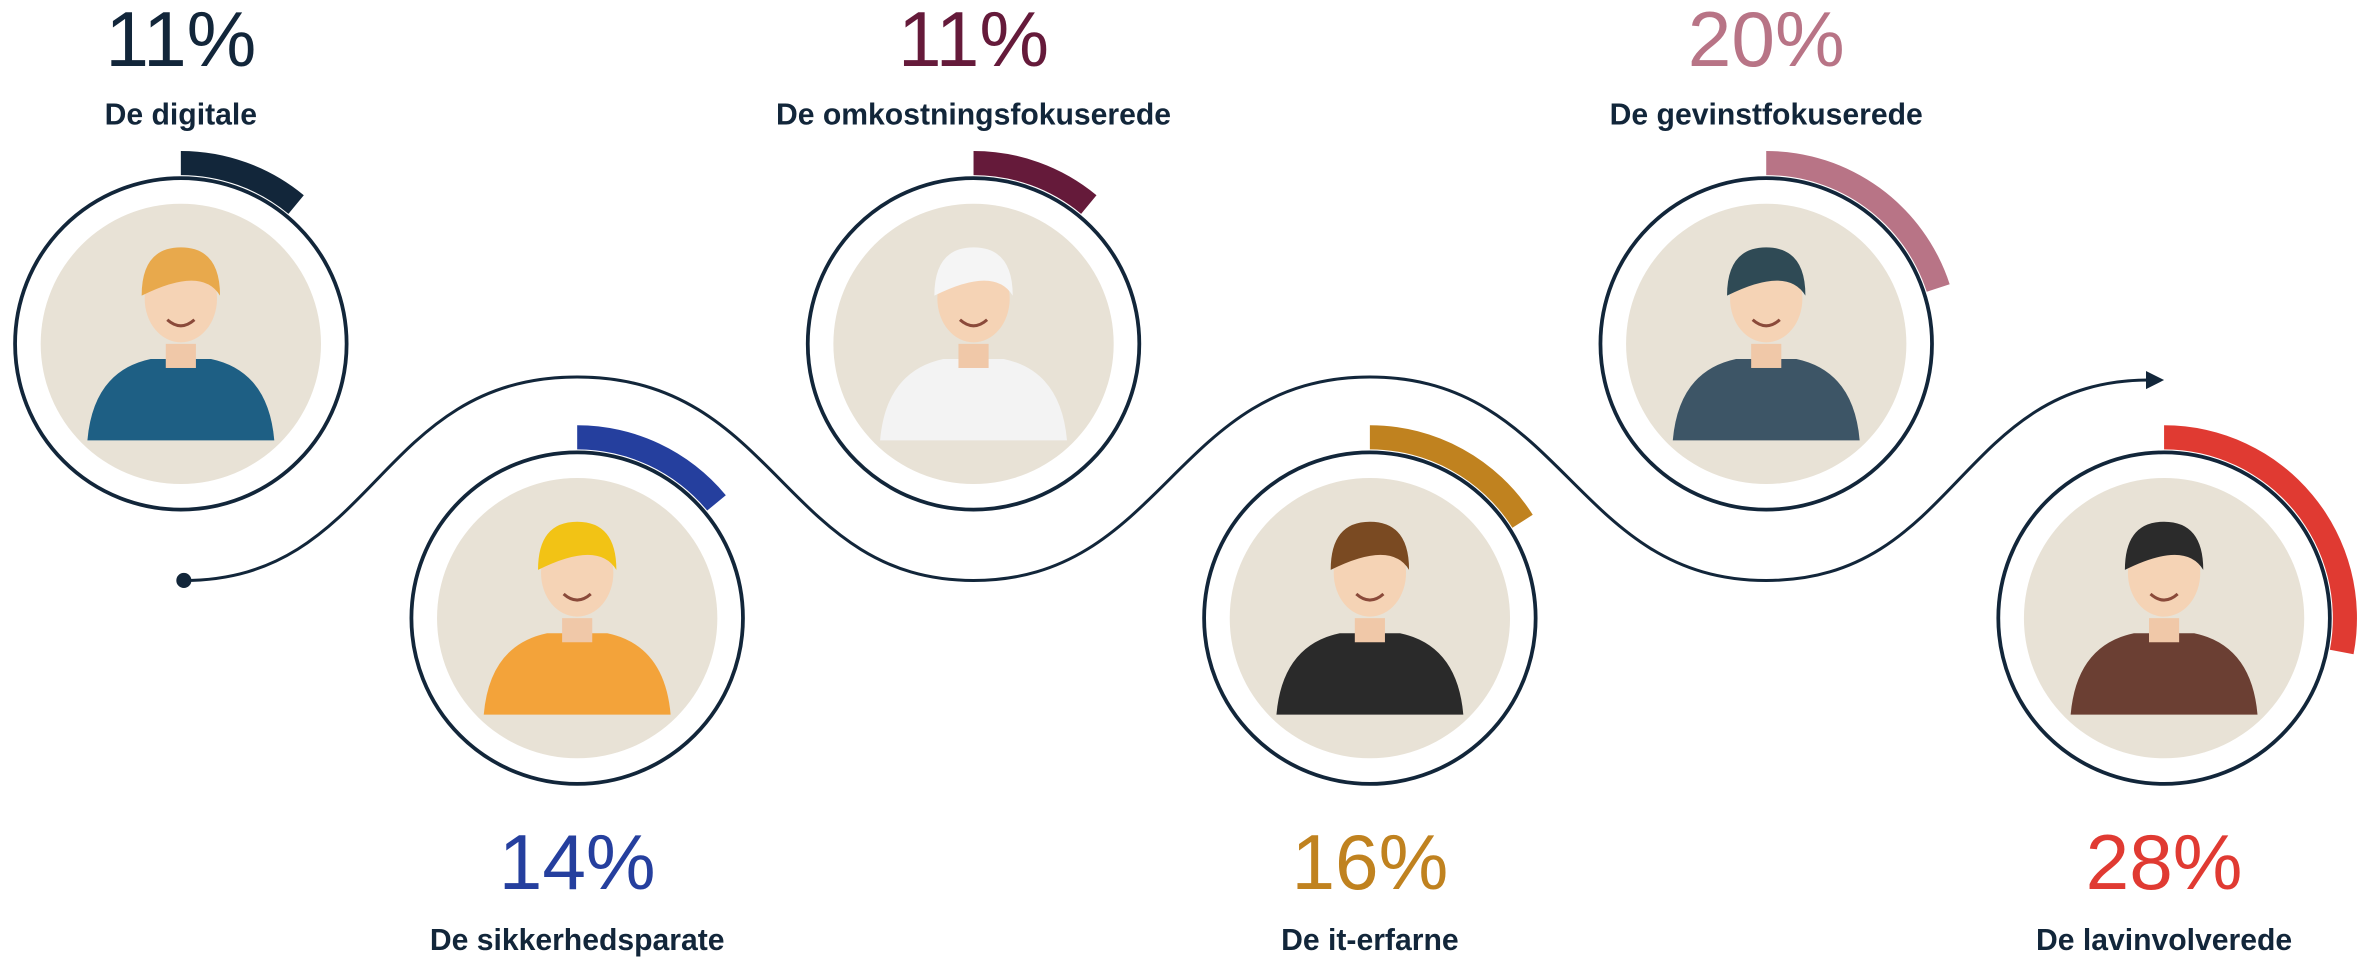 Image resolution: width=2363 pixels, height=959 pixels. Describe the element at coordinates (973, 114) in the screenshot. I see `persona-name: De omkostningsfokuserede` at that location.